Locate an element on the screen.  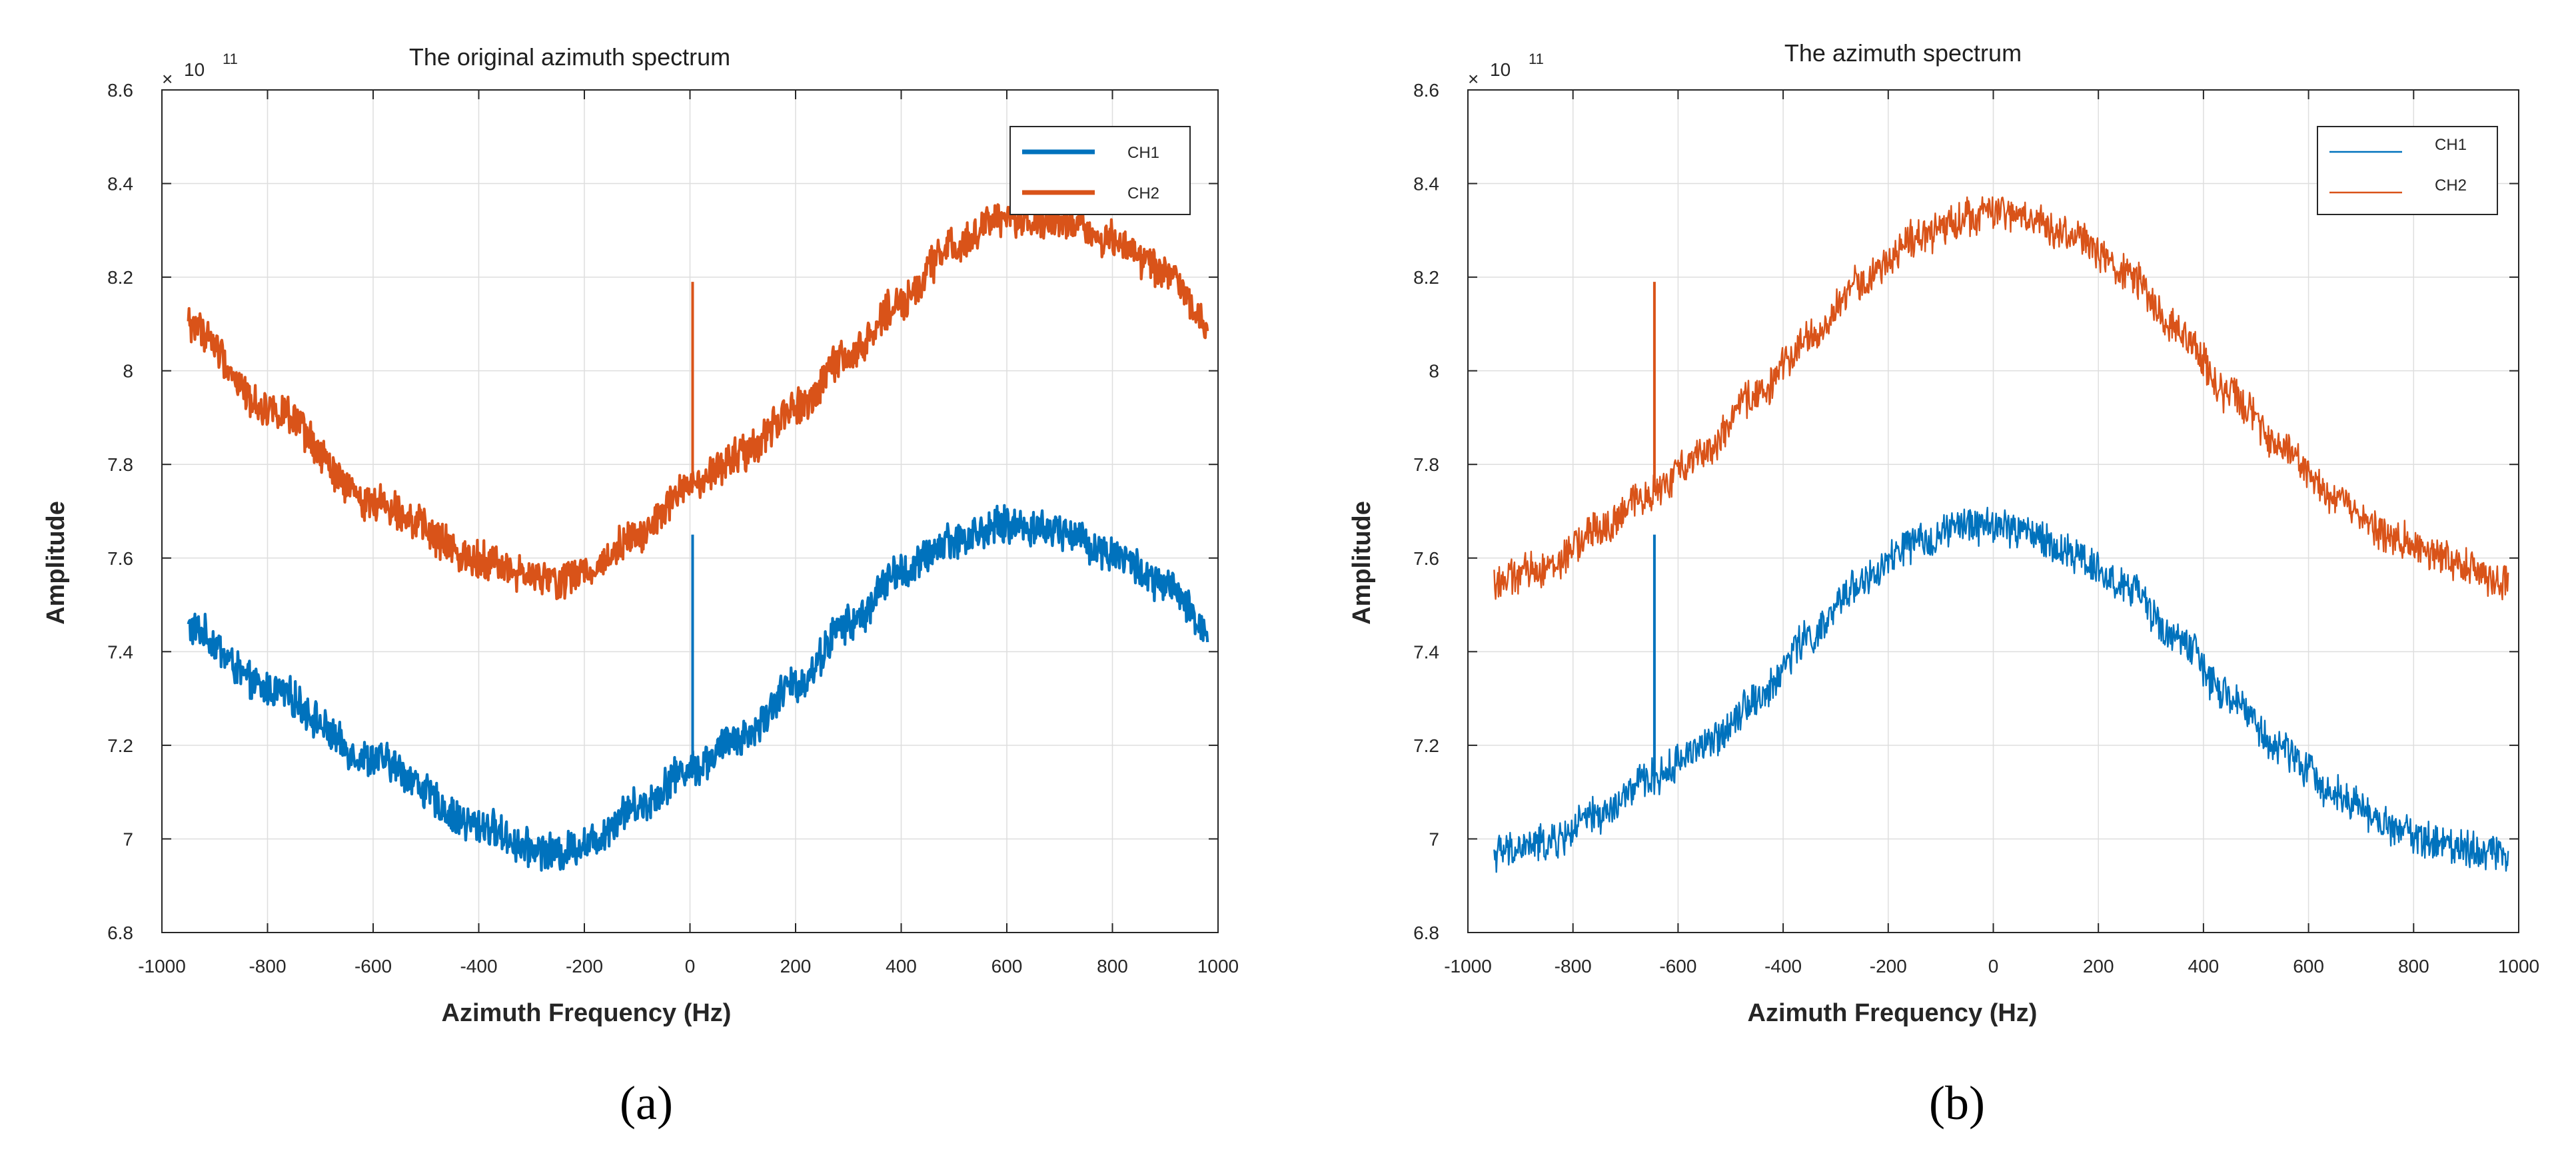
y-exponent-b: × 10 11 is located at coordinates (1506, 70).